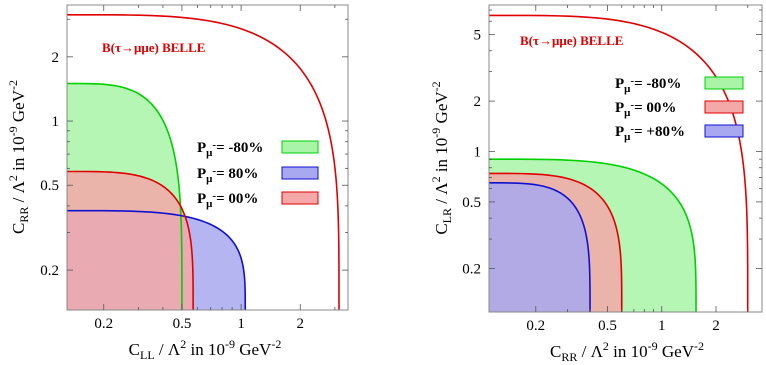 This screenshot has height=365, width=766. What do you see at coordinates (205, 349) in the screenshot?
I see `x-axis-title: CLL / Λ2 in 10-9 GeV-2` at bounding box center [205, 349].